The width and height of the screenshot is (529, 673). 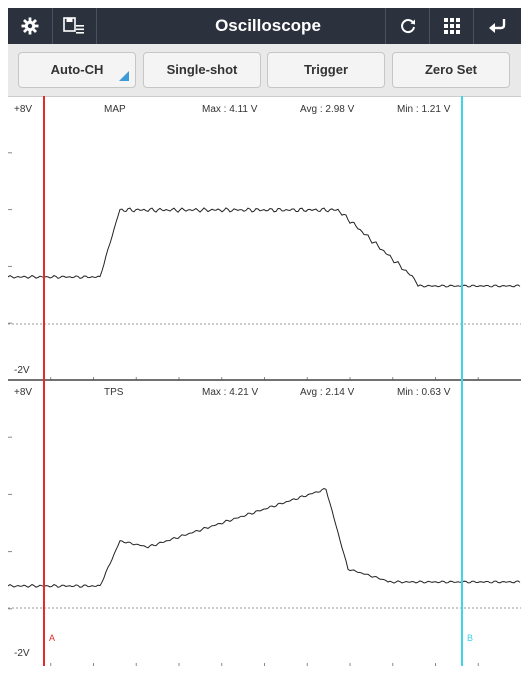 I want to click on channel-2-max: Max : 4.21 V, so click(x=230, y=392).